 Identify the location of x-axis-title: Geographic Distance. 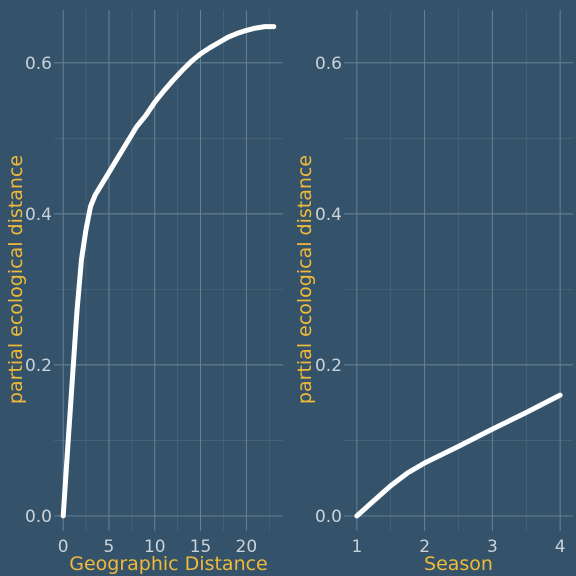
(168, 564).